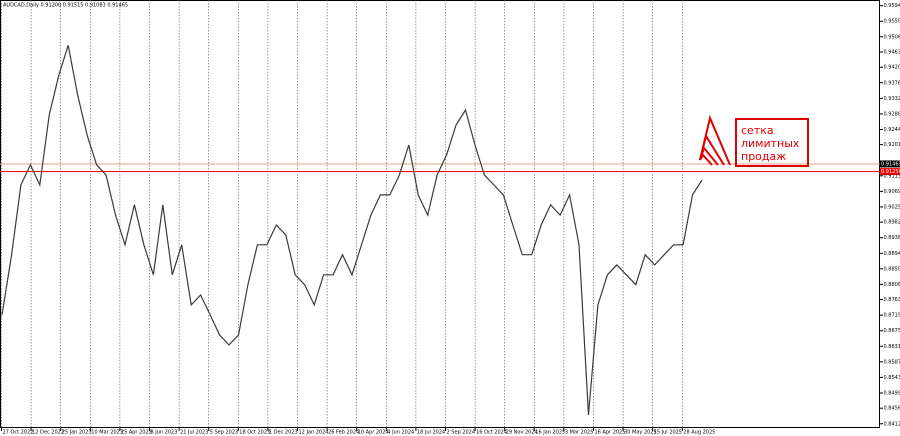 The image size is (900, 436). Describe the element at coordinates (668, 433) in the screenshot. I see `x-tick-label: 15 Jul 2025` at that location.